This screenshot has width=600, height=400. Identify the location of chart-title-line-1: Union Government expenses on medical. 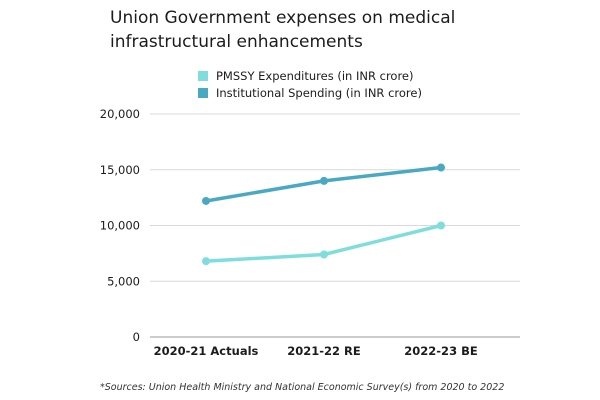
(283, 18).